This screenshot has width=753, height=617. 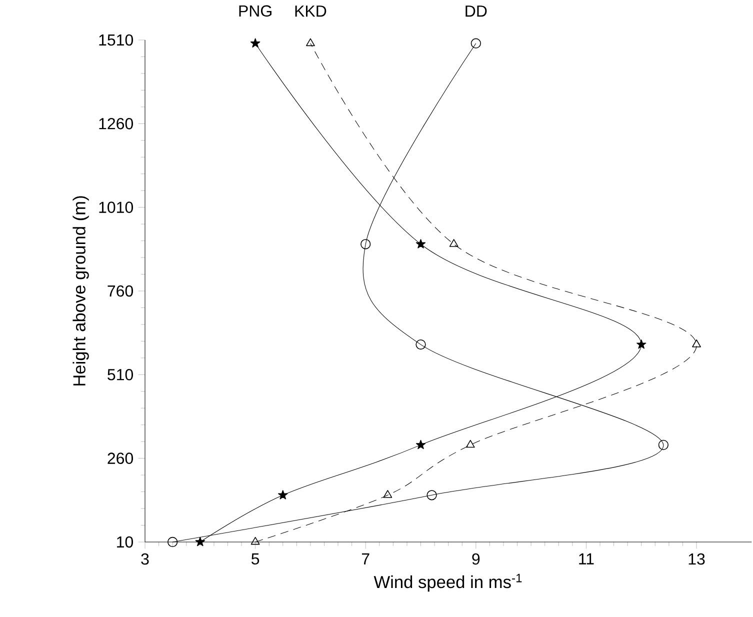 What do you see at coordinates (121, 374) in the screenshot?
I see `y-tick-label: 510` at bounding box center [121, 374].